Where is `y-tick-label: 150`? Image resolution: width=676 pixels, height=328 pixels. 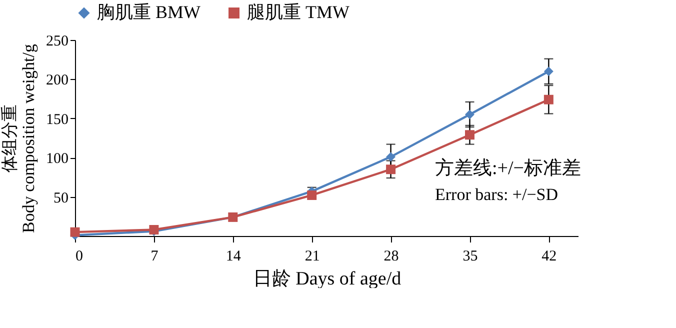
y-tick-label: 150 is located at coordinates (57, 120).